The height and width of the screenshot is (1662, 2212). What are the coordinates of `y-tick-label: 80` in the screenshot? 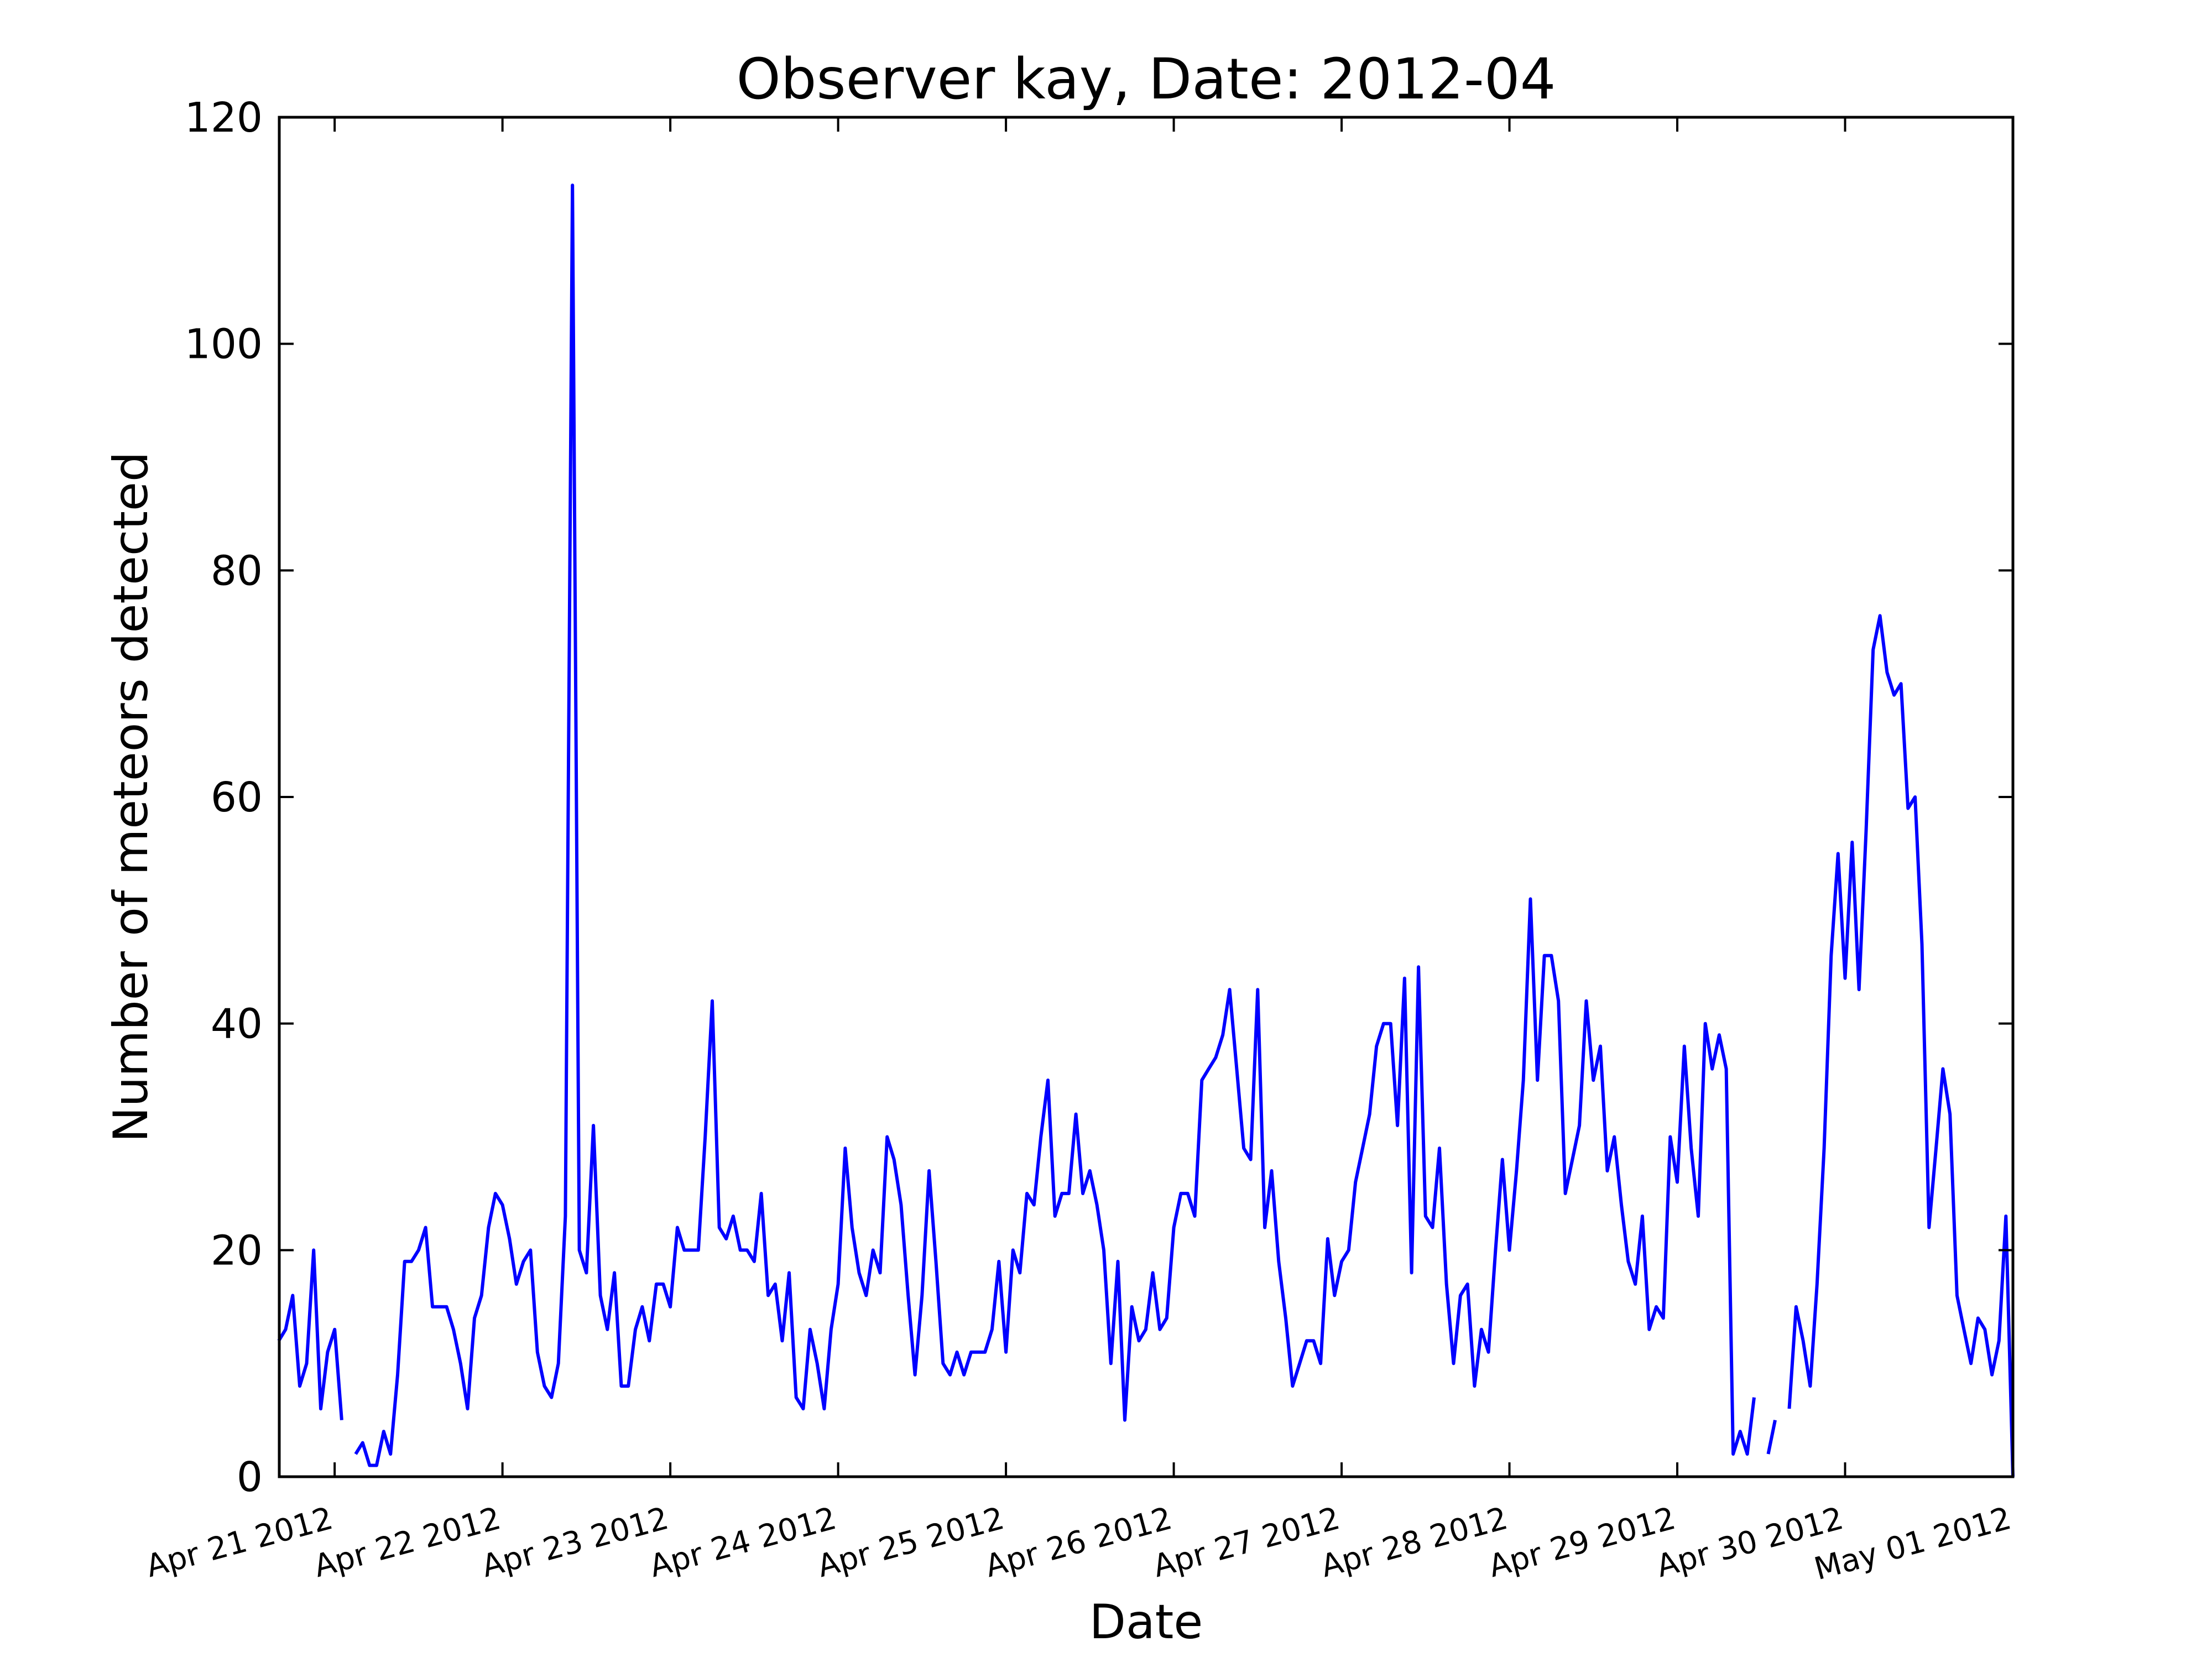 It's located at (237, 571).